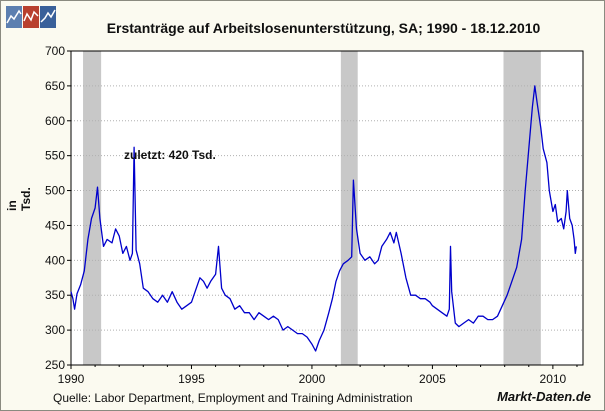  I want to click on y-tick-label-700: 700, so click(55, 51).